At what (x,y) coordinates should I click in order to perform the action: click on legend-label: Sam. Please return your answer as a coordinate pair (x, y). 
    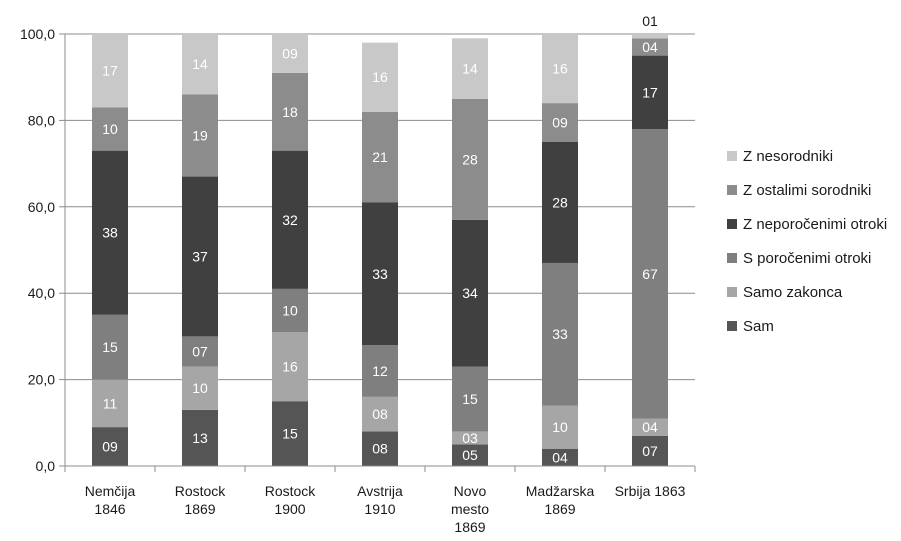
    Looking at the image, I should click on (758, 326).